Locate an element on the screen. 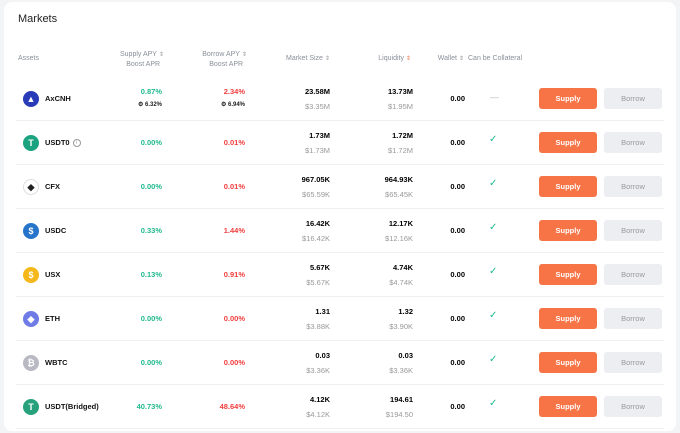 The image size is (680, 433). asset-icon: ◆ is located at coordinates (31, 319).